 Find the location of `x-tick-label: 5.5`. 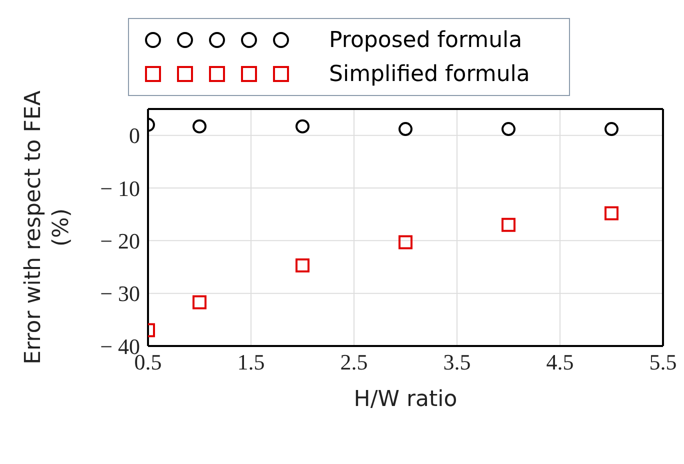

x-tick-label: 5.5 is located at coordinates (663, 362).